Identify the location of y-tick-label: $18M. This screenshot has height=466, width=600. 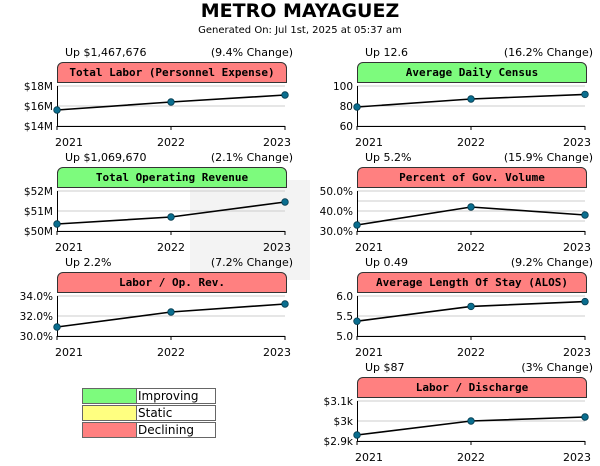
(38, 87).